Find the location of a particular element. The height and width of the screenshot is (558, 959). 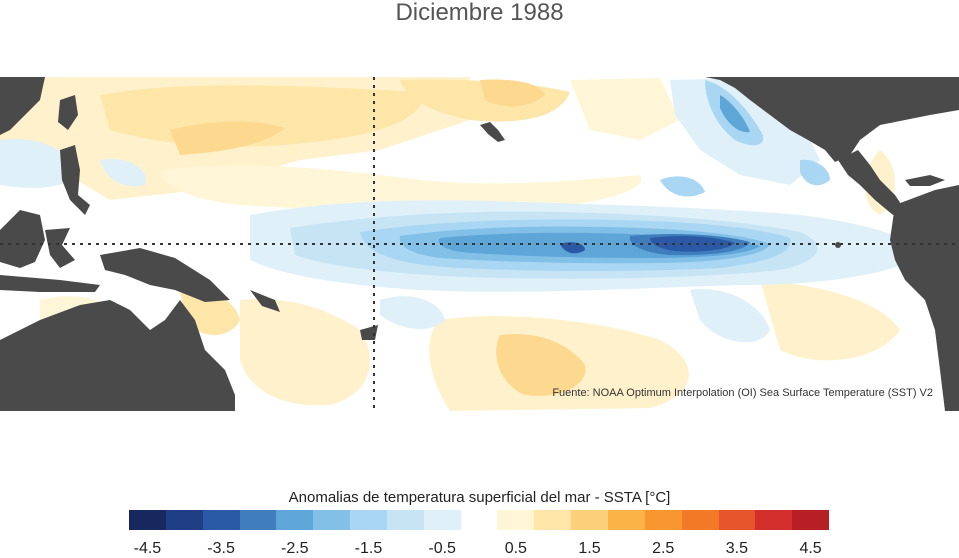

colorbar is located at coordinates (479, 520).